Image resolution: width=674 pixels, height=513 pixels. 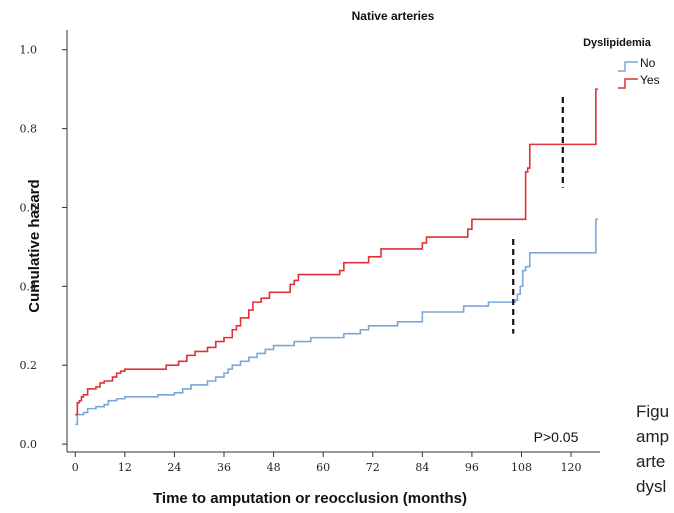 I want to click on x-tick-label: 48, so click(x=274, y=467).